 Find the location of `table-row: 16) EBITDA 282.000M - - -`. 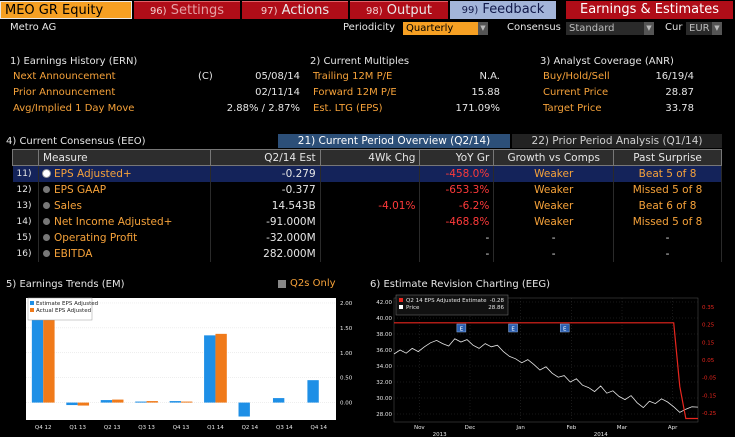

table-row: 16) EBITDA 282.000M - - - is located at coordinates (367, 253).